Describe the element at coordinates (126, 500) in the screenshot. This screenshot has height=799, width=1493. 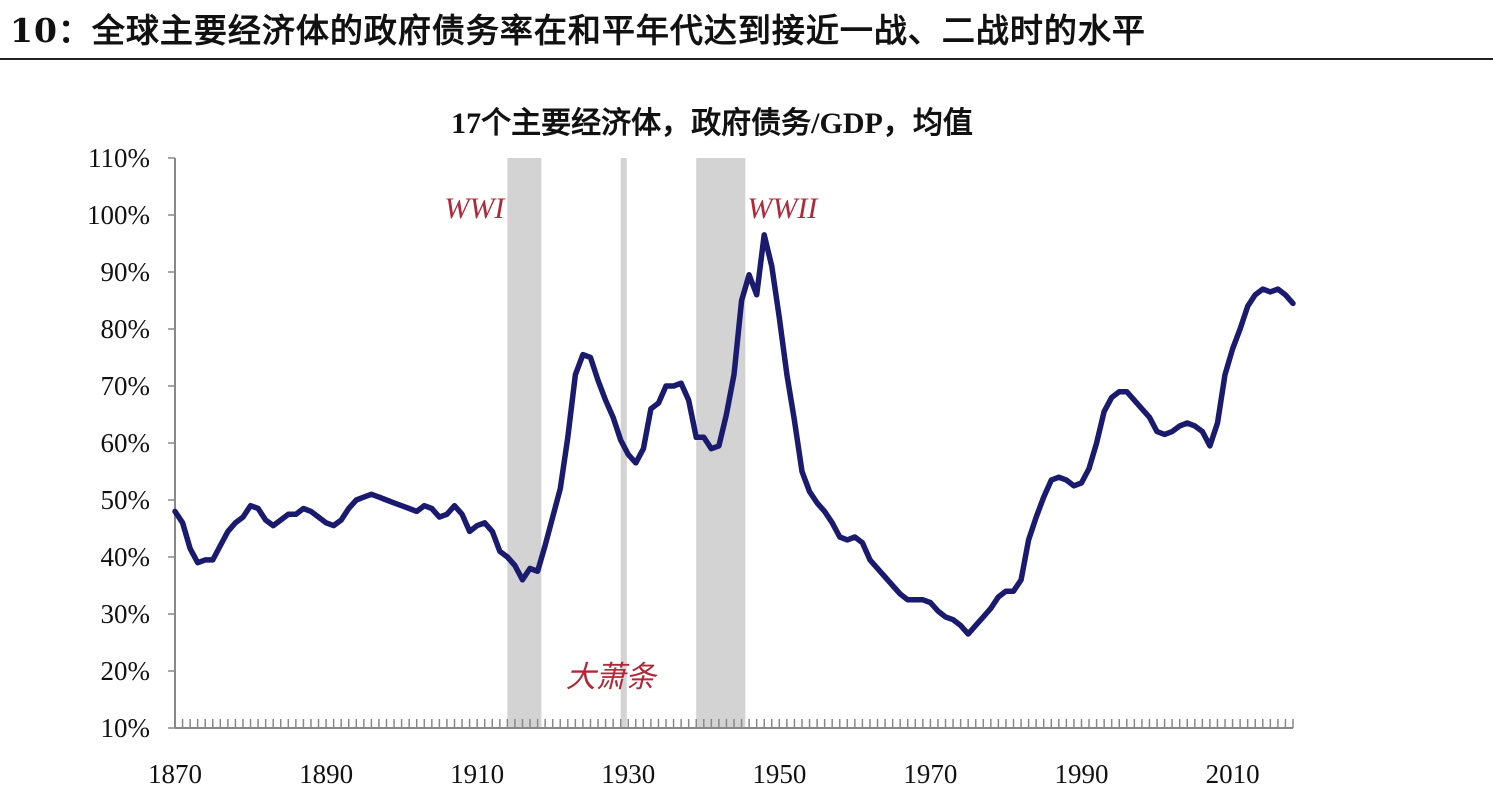
I see `y-tick-label: 50%` at that location.